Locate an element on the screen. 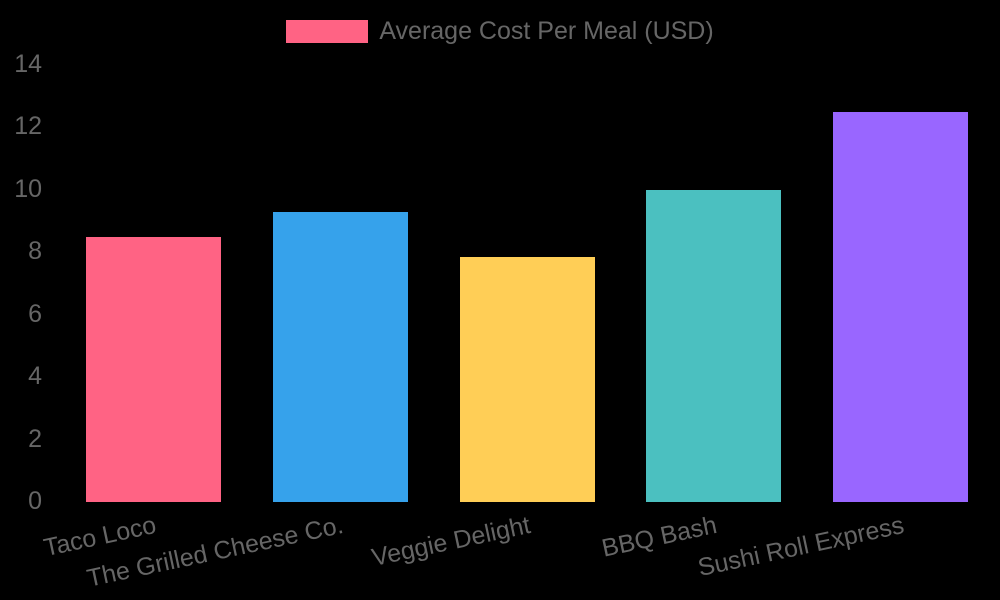 This screenshot has width=1000, height=600. bar-bbq-bash is located at coordinates (714, 345).